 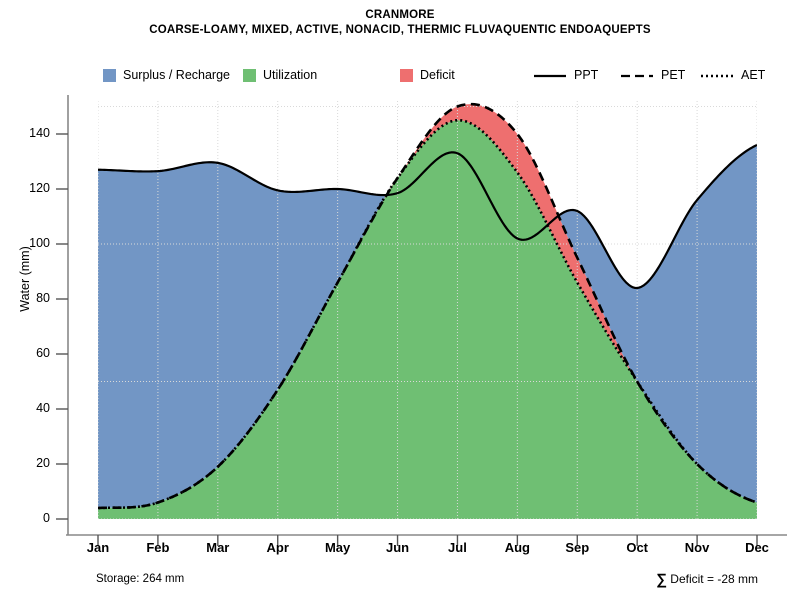 What do you see at coordinates (517, 547) in the screenshot?
I see `x-tick-label-aug: Aug` at bounding box center [517, 547].